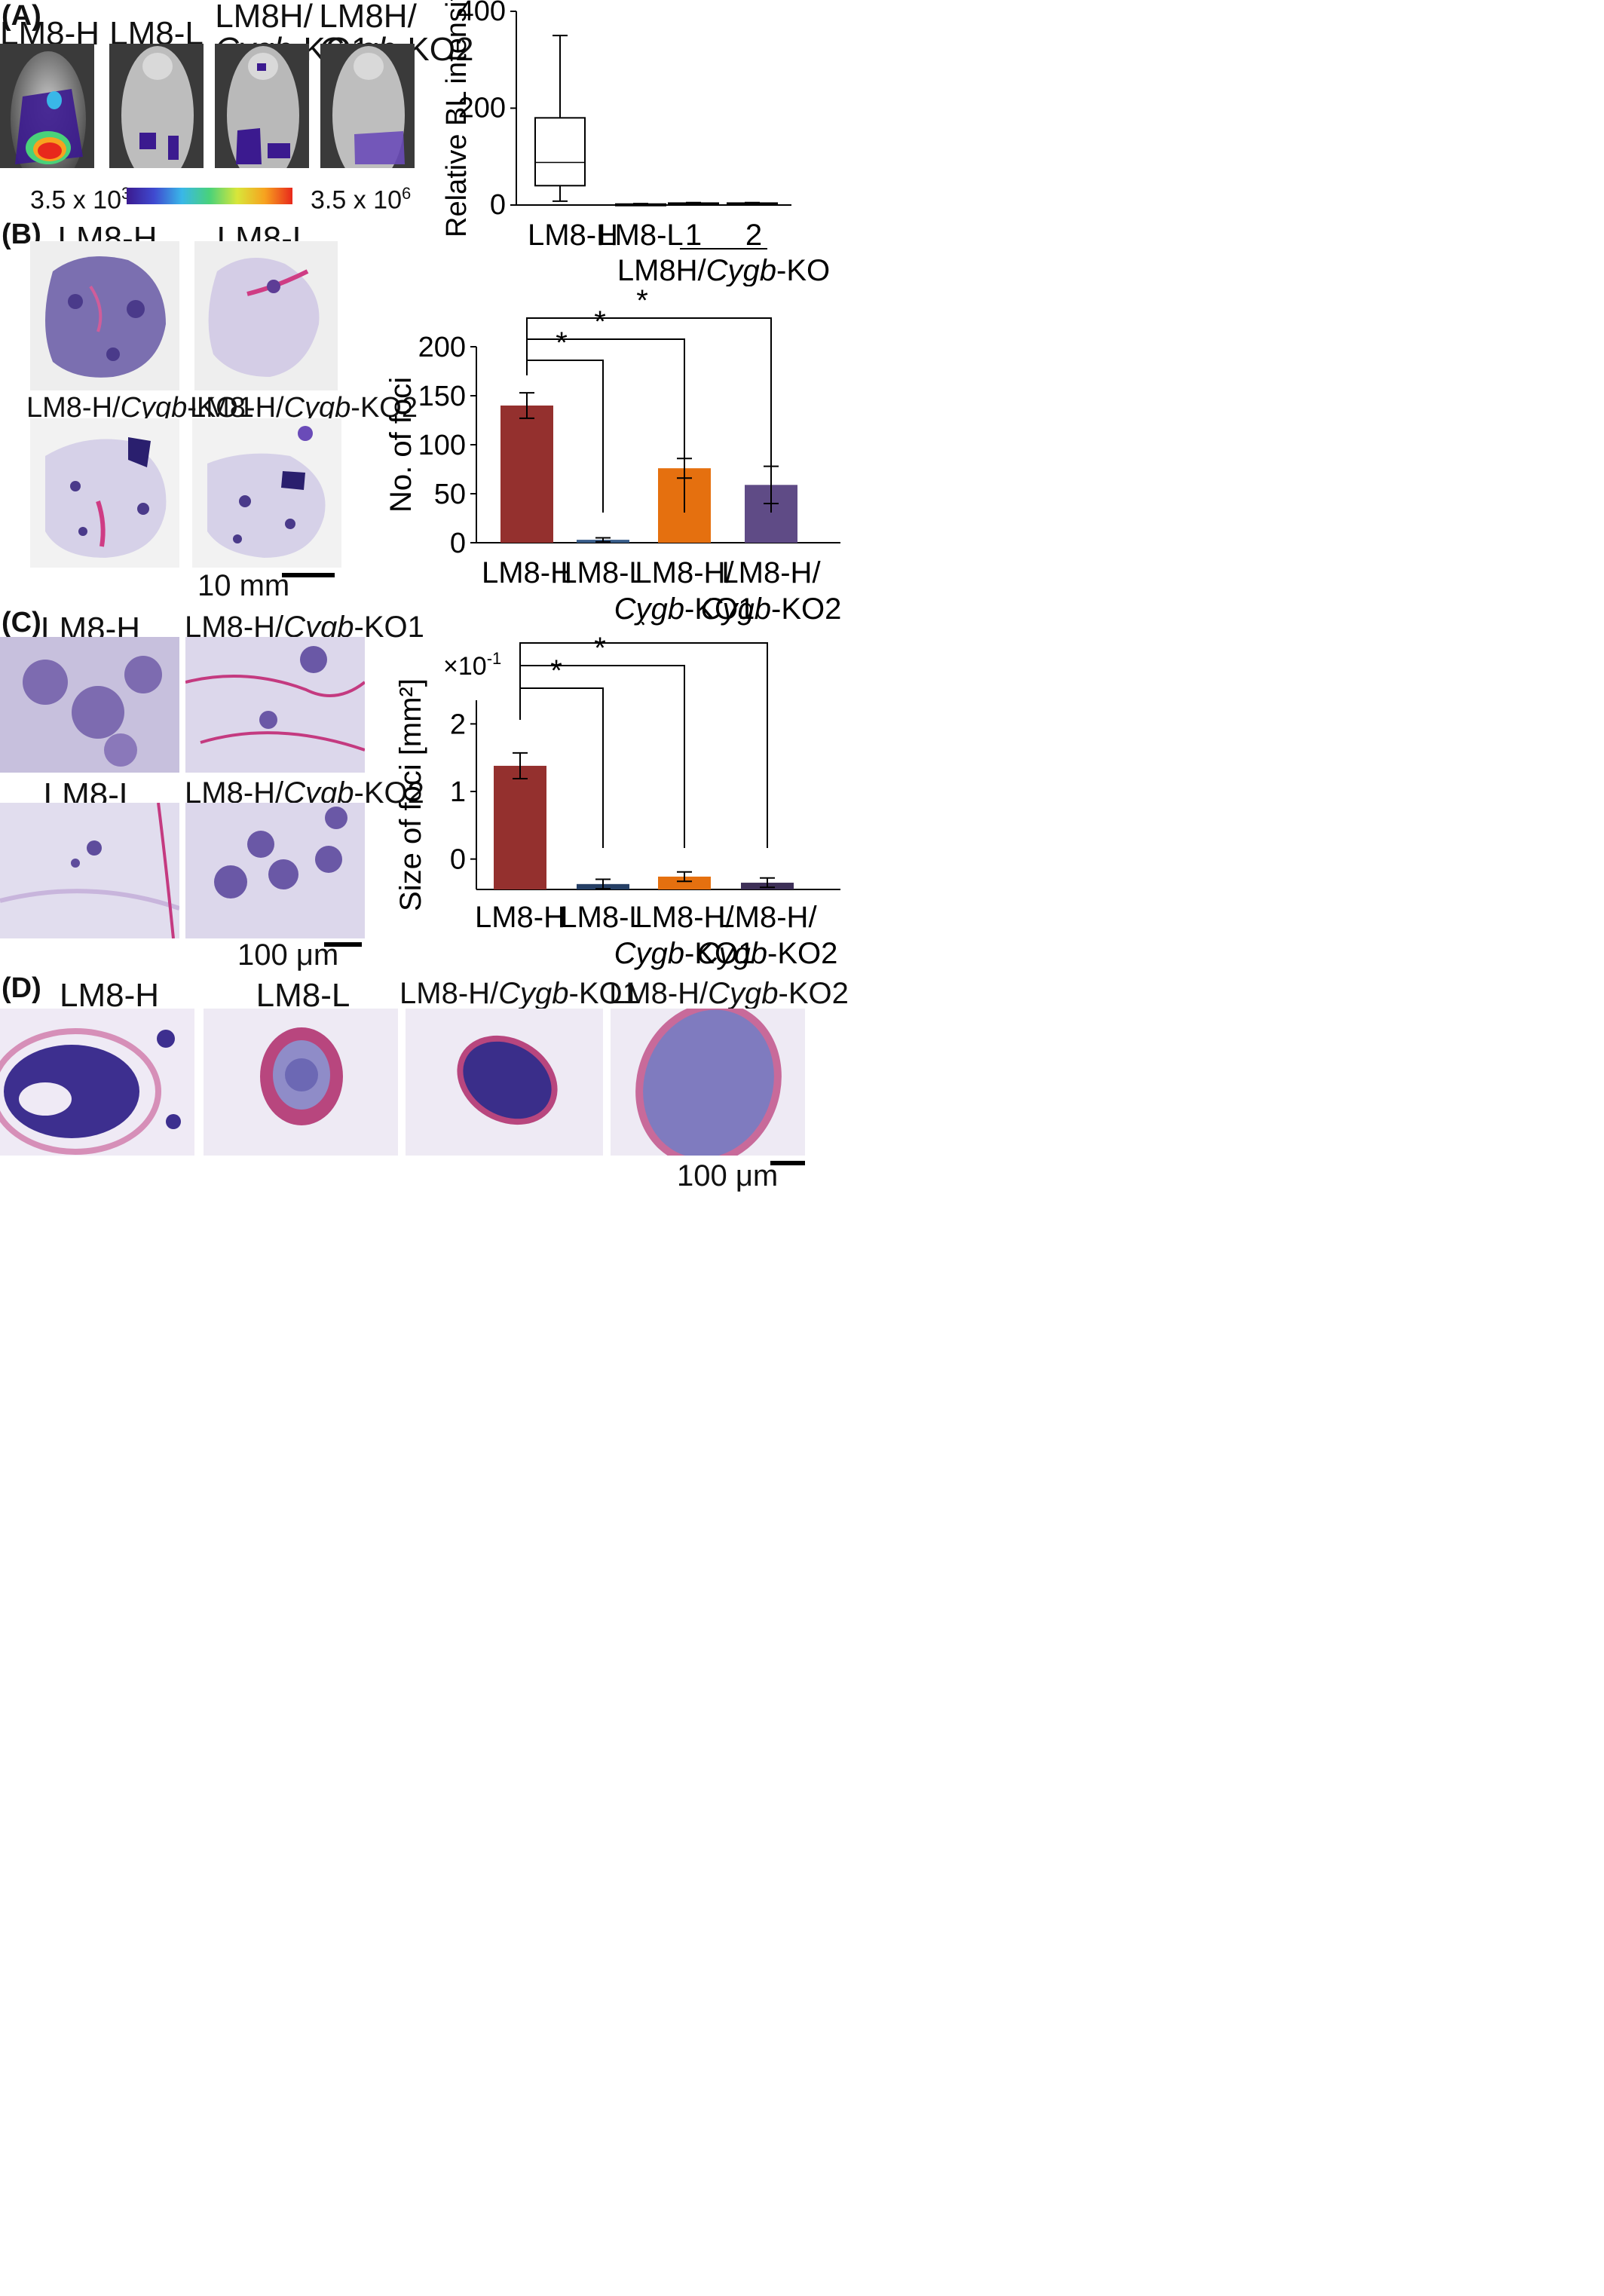  What do you see at coordinates (275, 705) in the screenshot?
I see `histology-ko1` at bounding box center [275, 705].